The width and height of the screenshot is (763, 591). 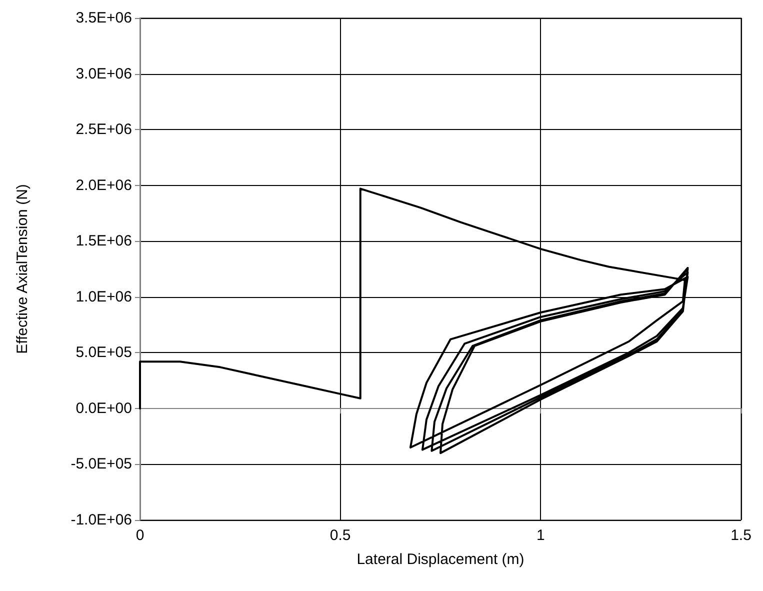 I want to click on y-tick-label: 0.0E+00, so click(x=104, y=408).